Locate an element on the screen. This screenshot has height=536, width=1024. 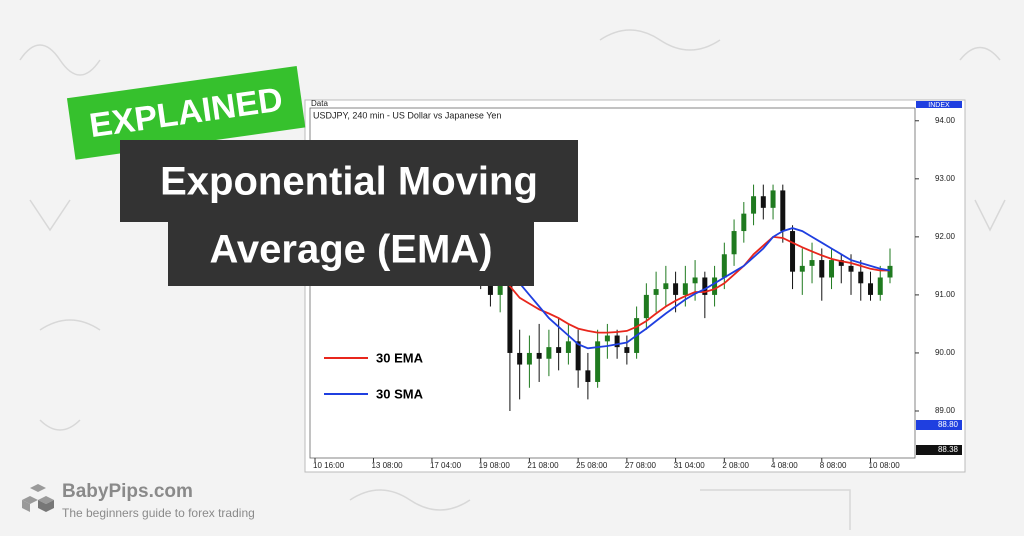
tag-box is located at coordinates (186, 113).